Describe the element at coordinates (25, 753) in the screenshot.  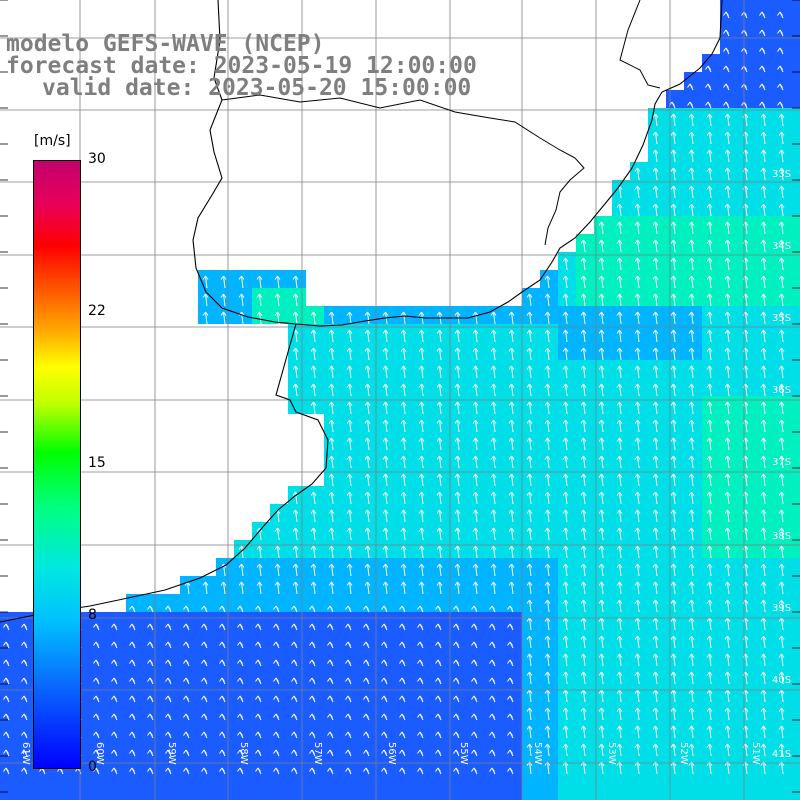
I see `longitude-label: 61W` at that location.